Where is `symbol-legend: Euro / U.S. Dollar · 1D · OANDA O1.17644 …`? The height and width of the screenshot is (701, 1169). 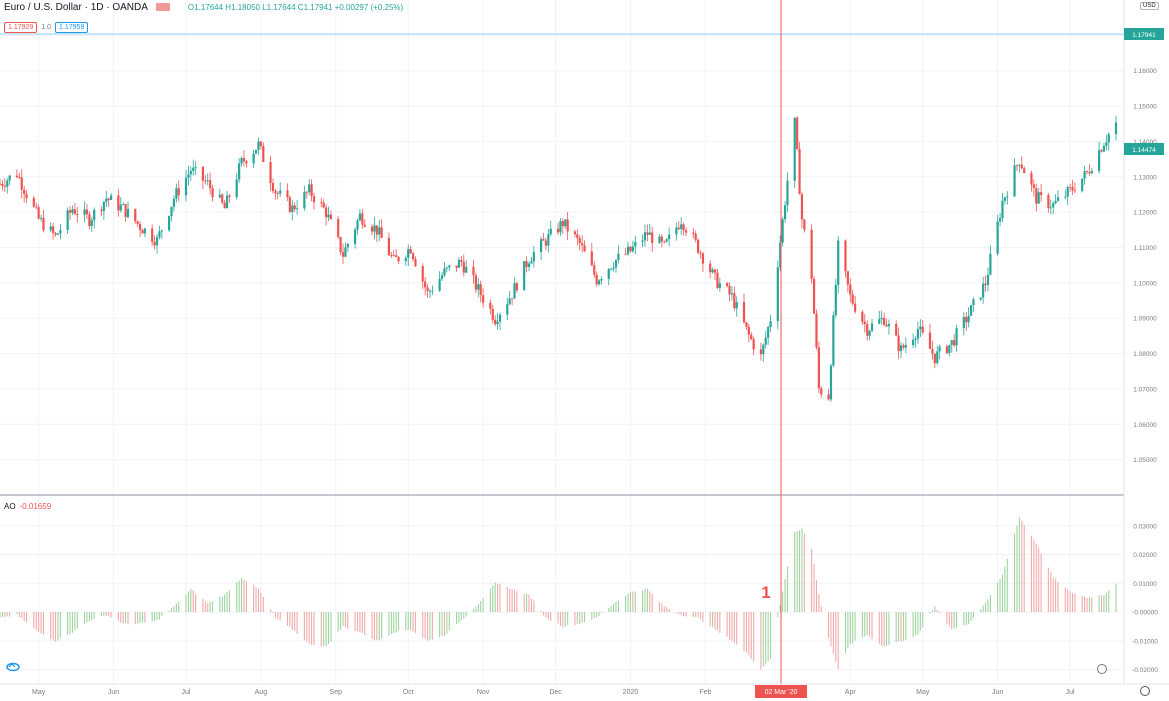 symbol-legend: Euro / U.S. Dollar · 1D · OANDA O1.17644 … is located at coordinates (203, 7).